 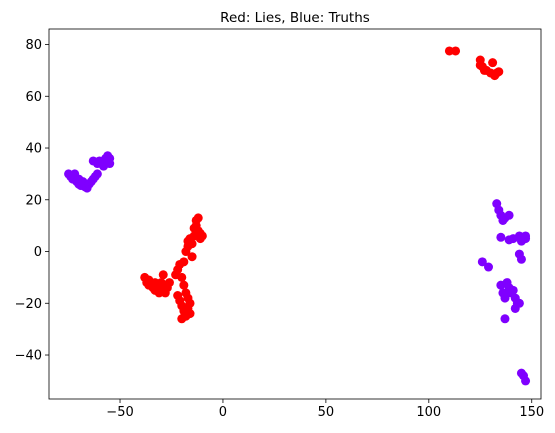 I want to click on y-axis: −40 −20 0 20 40 60 80, so click(x=32, y=201).